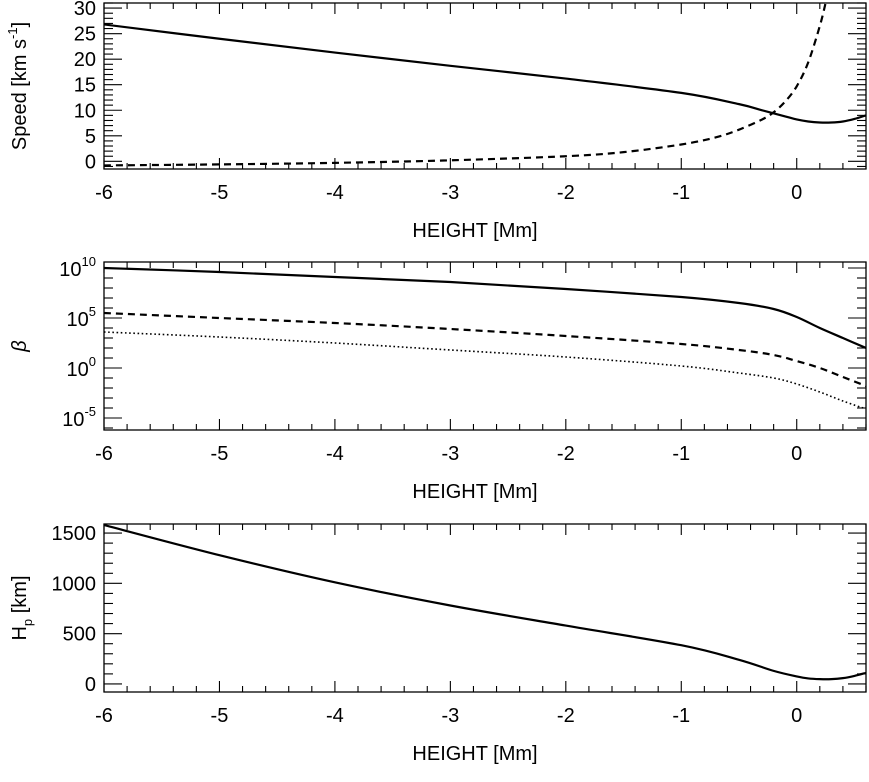  I want to click on y-tick-label: 10¹⁰, so click(77, 267).